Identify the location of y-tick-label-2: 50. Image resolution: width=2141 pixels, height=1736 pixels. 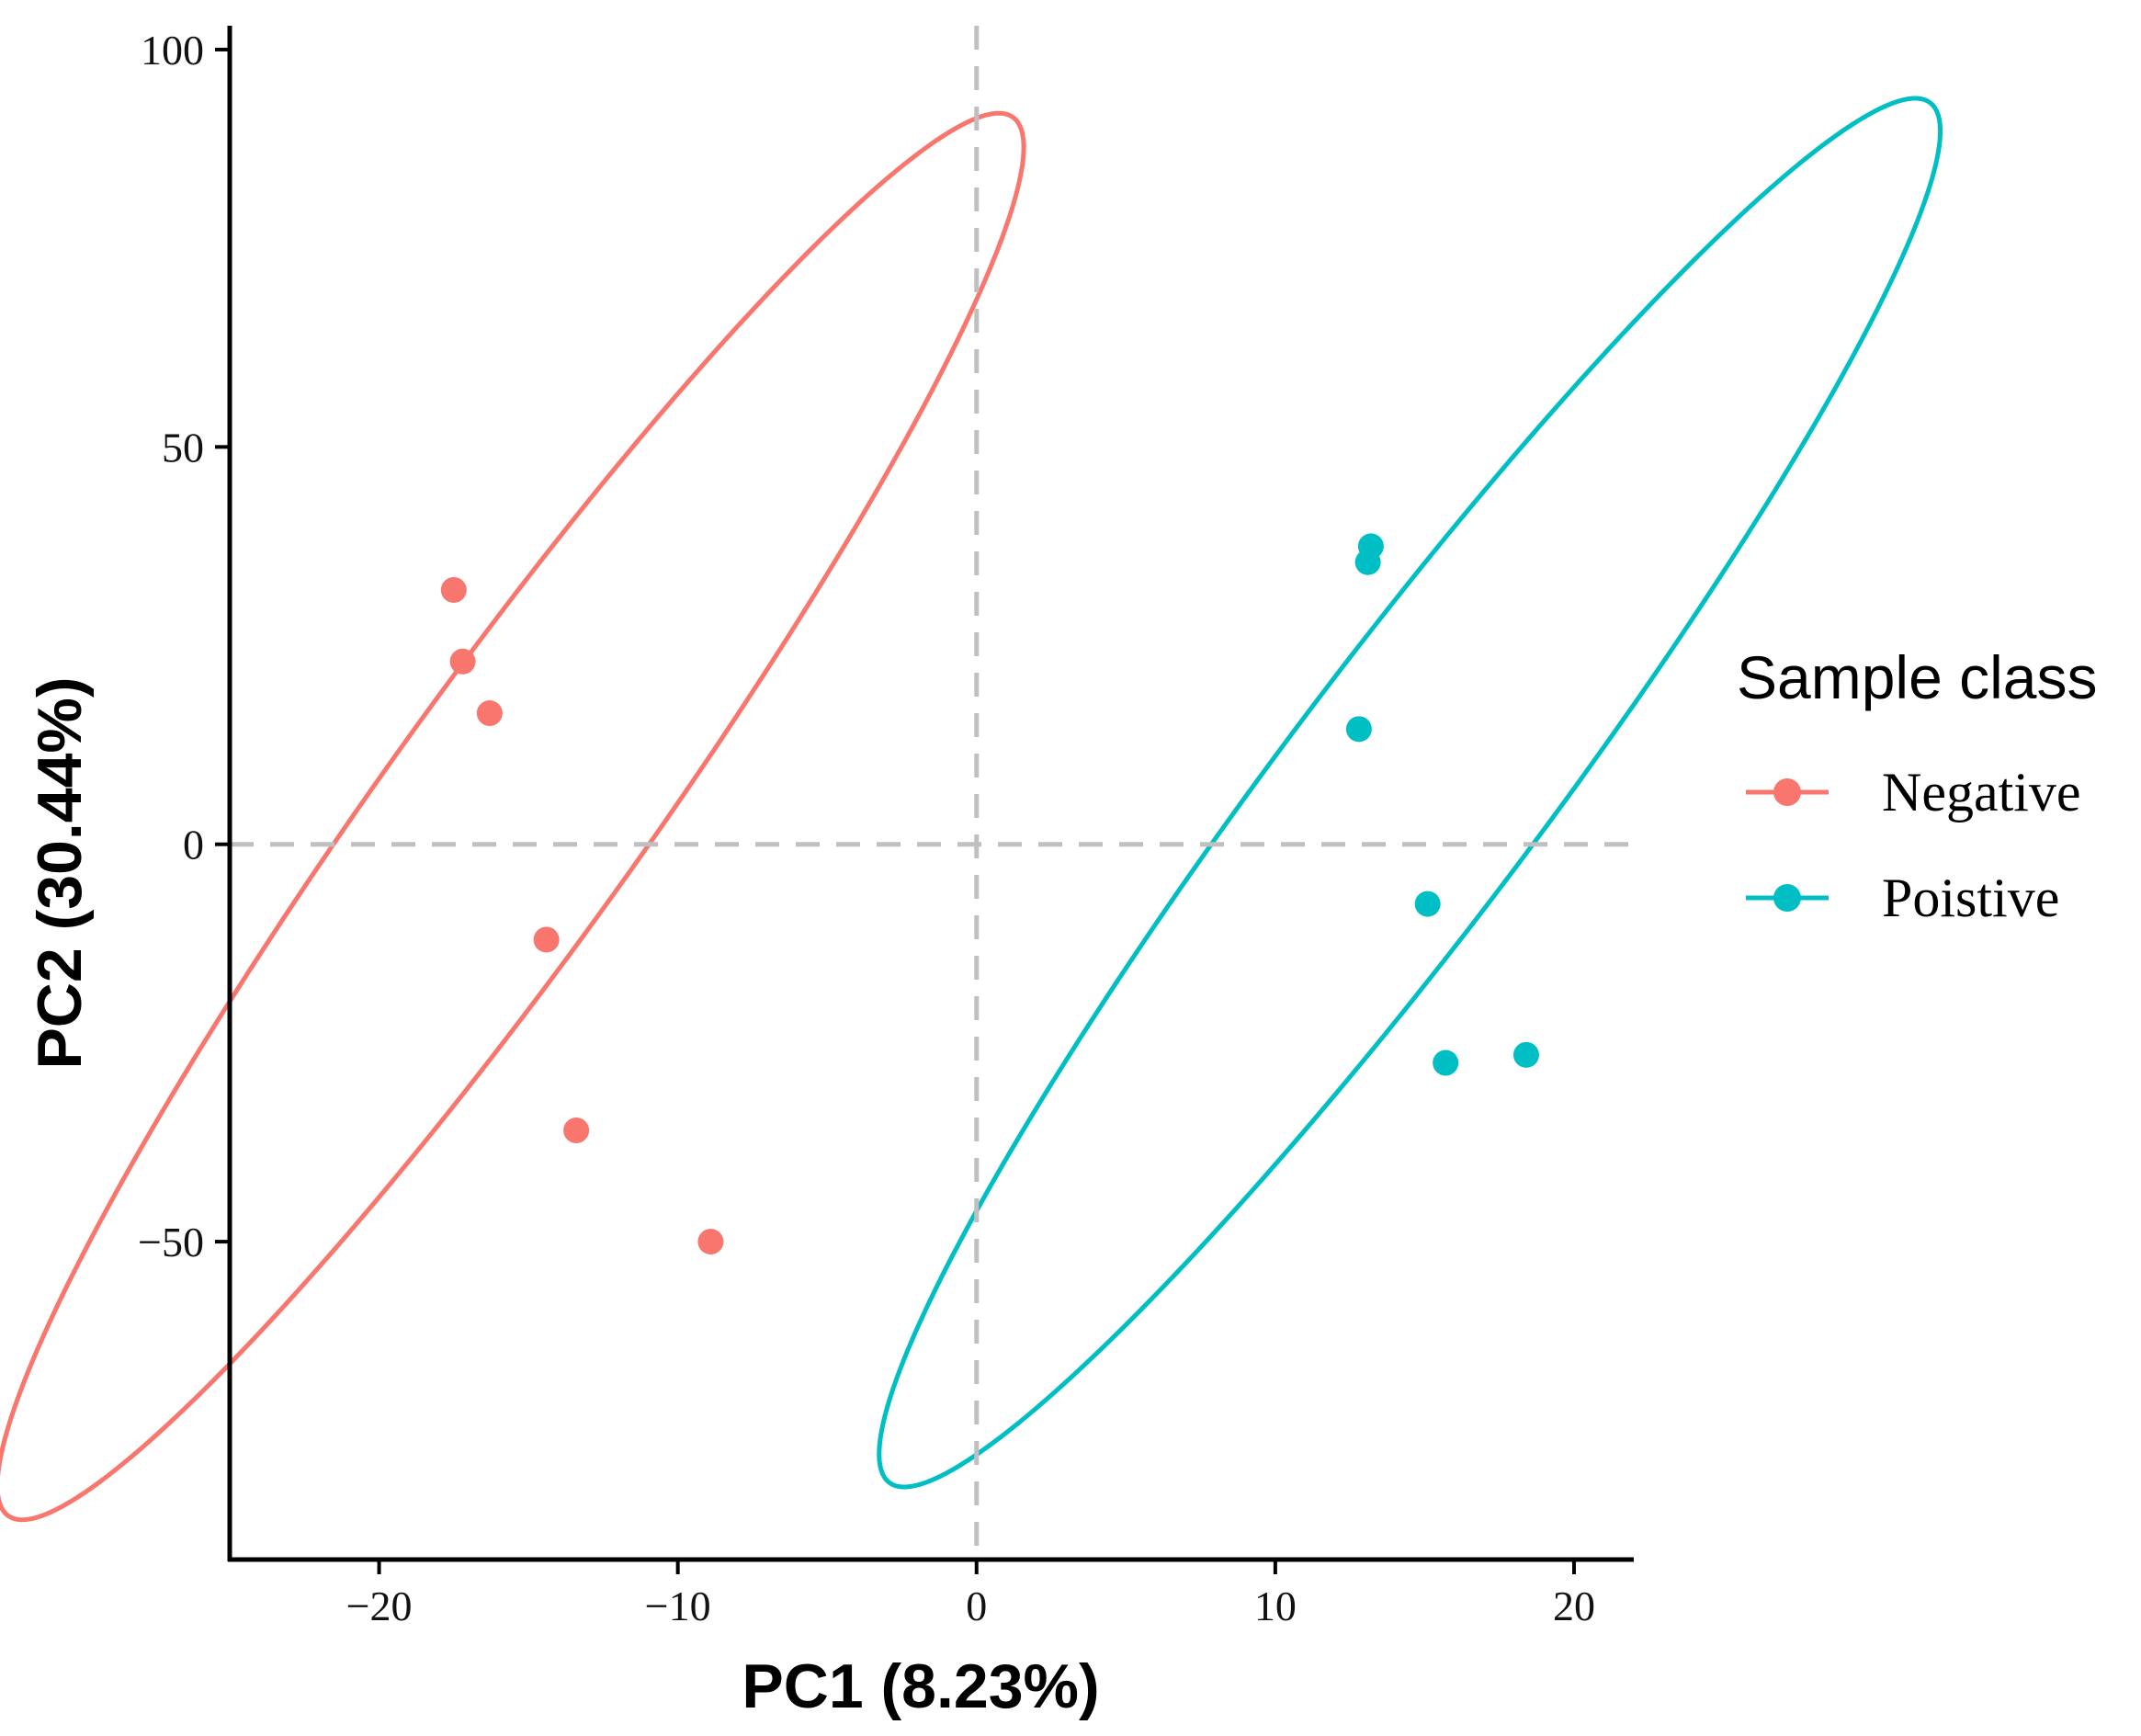
(183, 447).